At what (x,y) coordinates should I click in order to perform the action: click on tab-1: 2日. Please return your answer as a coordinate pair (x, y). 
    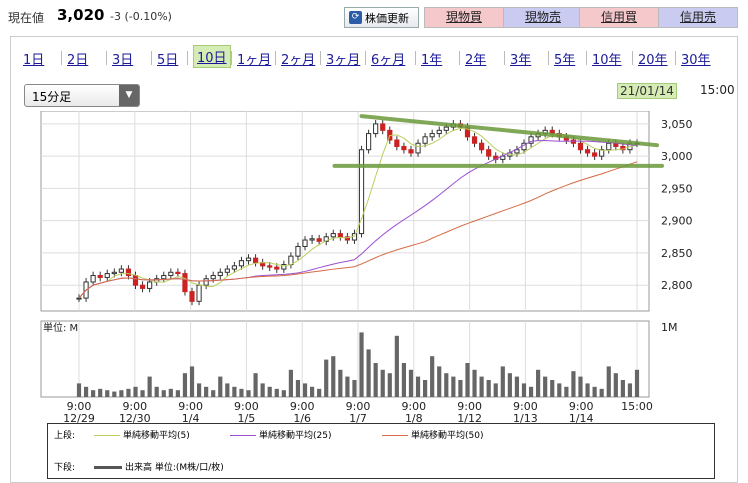
    Looking at the image, I should click on (78, 60).